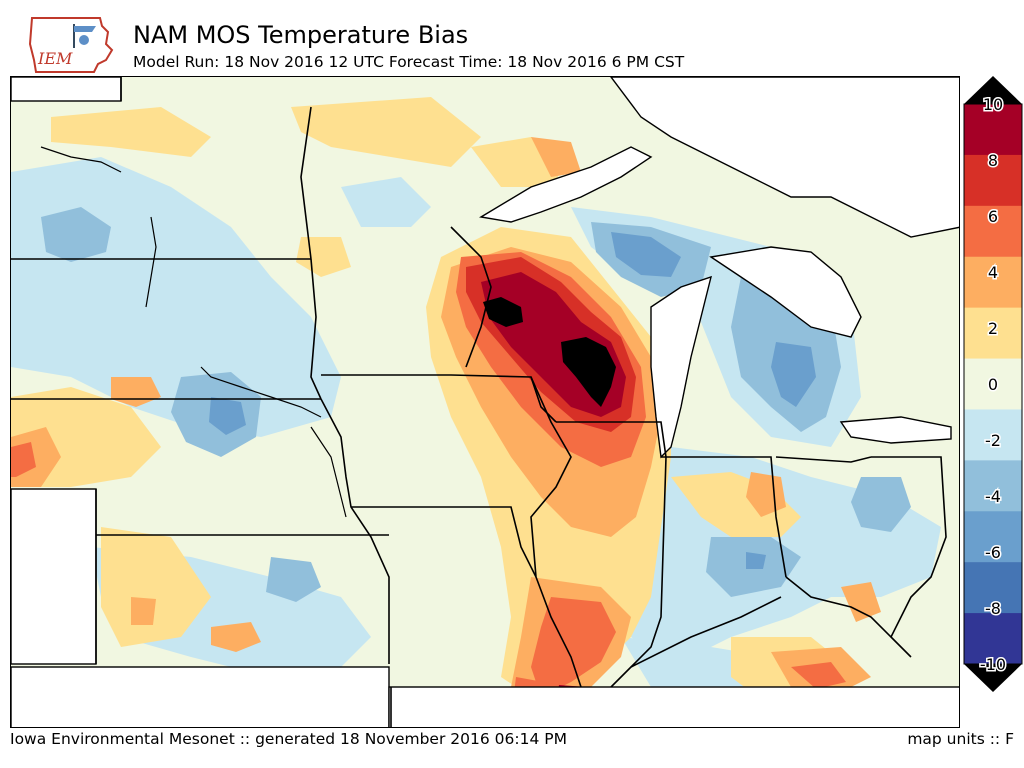 The image size is (1024, 768). Describe the element at coordinates (566, 184) in the screenshot. I see `lake-superior` at that location.